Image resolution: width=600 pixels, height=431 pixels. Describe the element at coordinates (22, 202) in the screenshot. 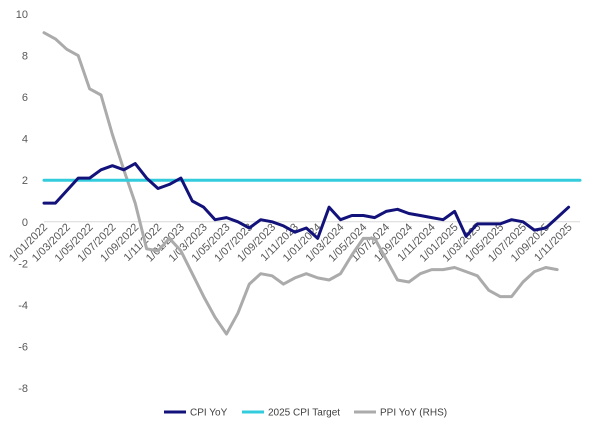

I see `y-axis-labels: 10 8 6 4 2 0 -2 -4 -6 -8` at that location.